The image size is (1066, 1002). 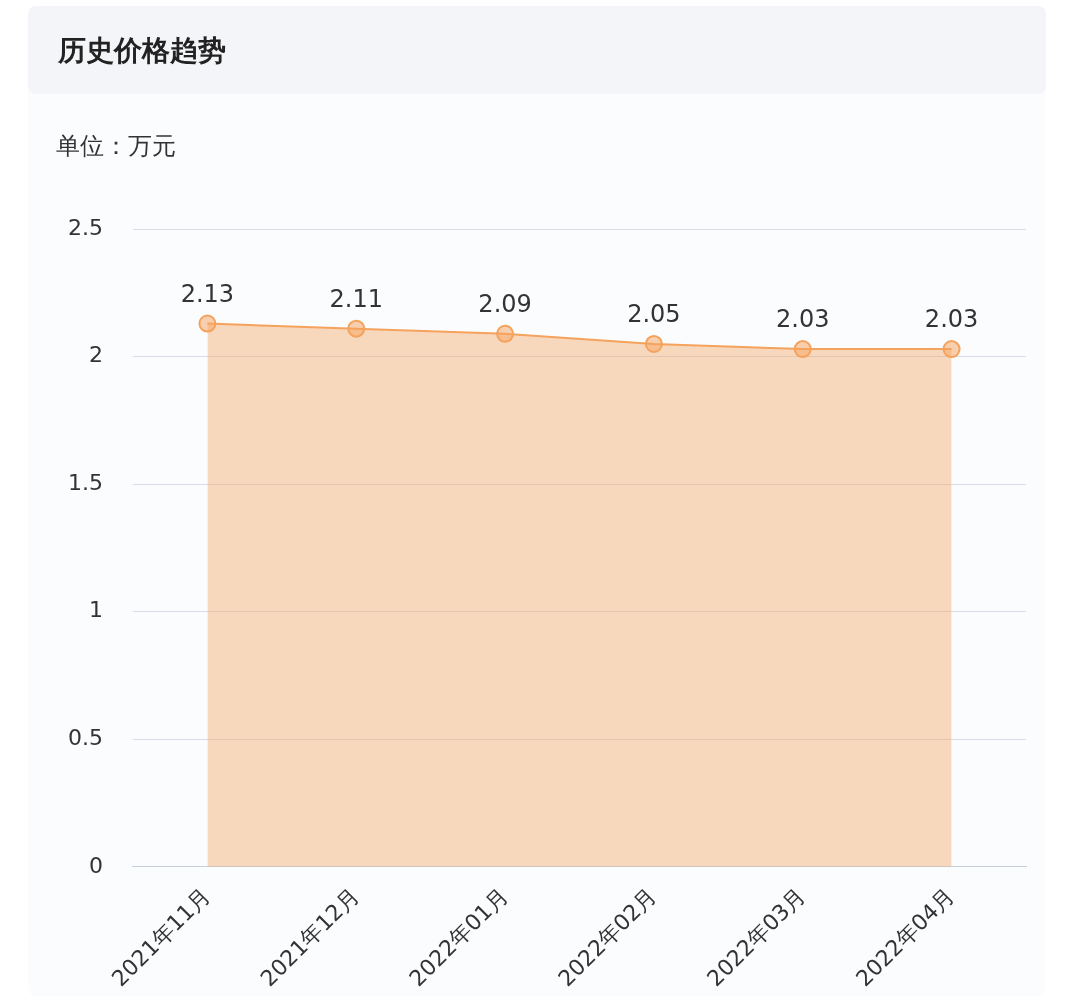 What do you see at coordinates (356, 298) in the screenshot?
I see `data-label: 2.11` at bounding box center [356, 298].